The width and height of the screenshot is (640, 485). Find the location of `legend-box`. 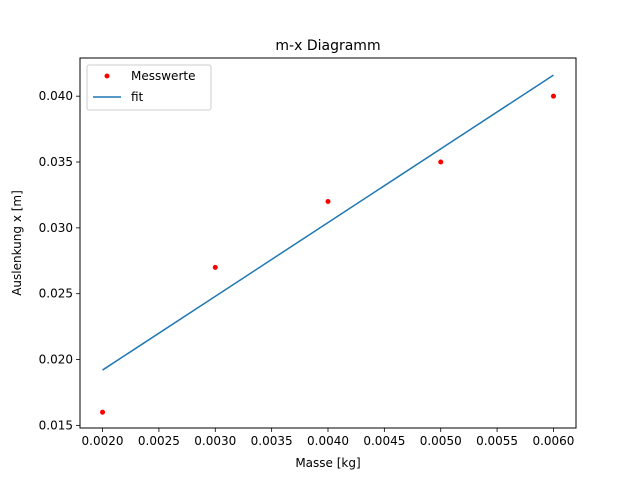

legend-box is located at coordinates (149, 87).